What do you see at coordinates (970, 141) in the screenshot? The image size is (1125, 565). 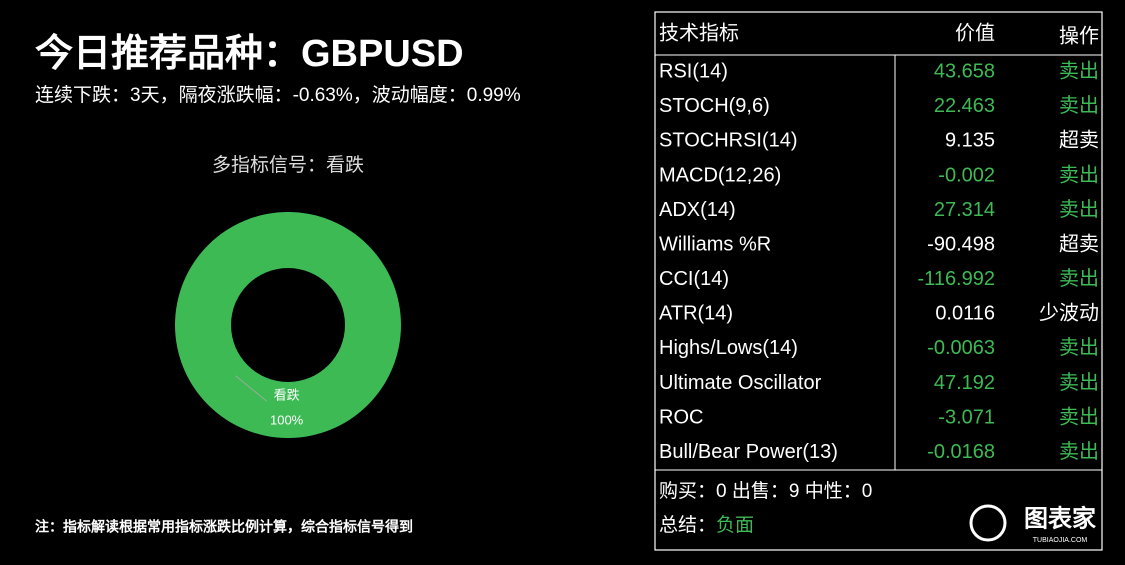 I see `indicator-value: 9.135` at bounding box center [970, 141].